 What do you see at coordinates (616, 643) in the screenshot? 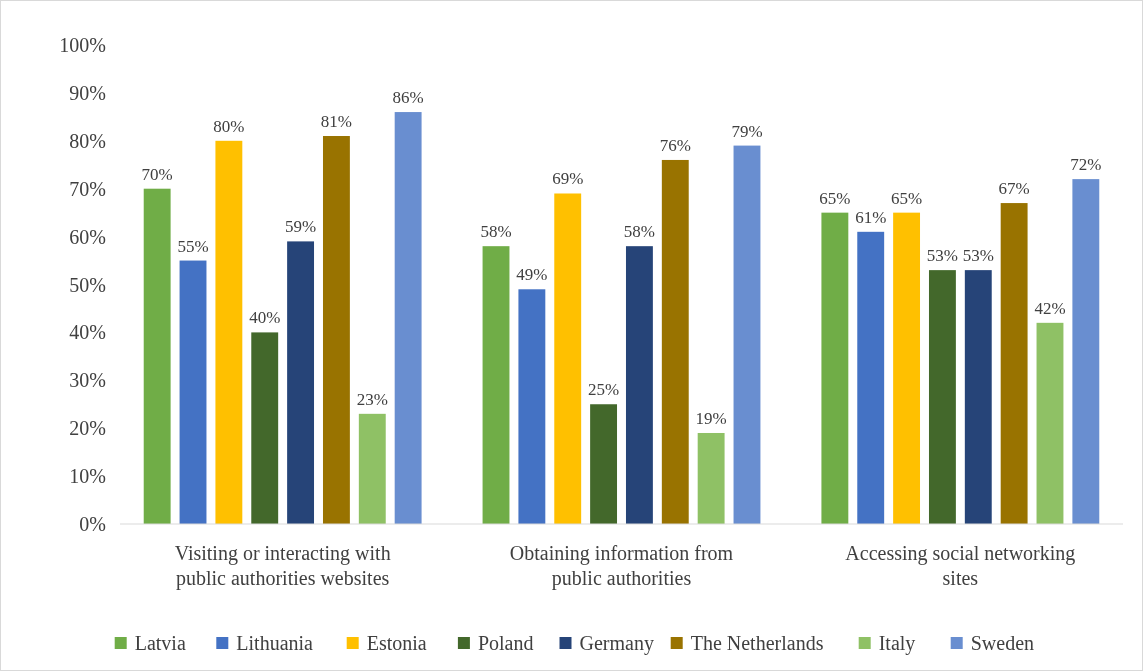
I see `legend-label: Germany` at bounding box center [616, 643].